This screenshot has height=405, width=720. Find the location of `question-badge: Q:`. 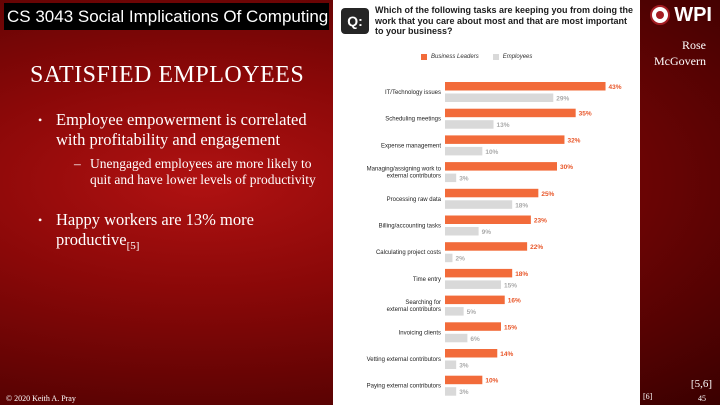

question-badge: Q: is located at coordinates (355, 21).